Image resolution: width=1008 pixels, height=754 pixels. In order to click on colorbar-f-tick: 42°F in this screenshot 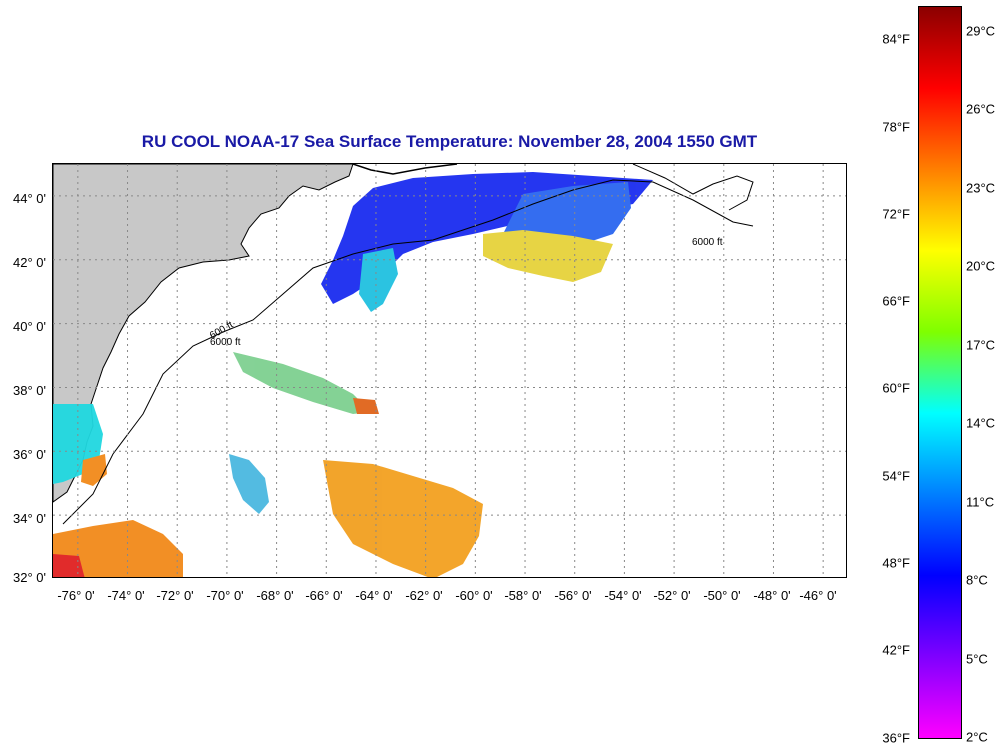, I will do `click(896, 650)`.